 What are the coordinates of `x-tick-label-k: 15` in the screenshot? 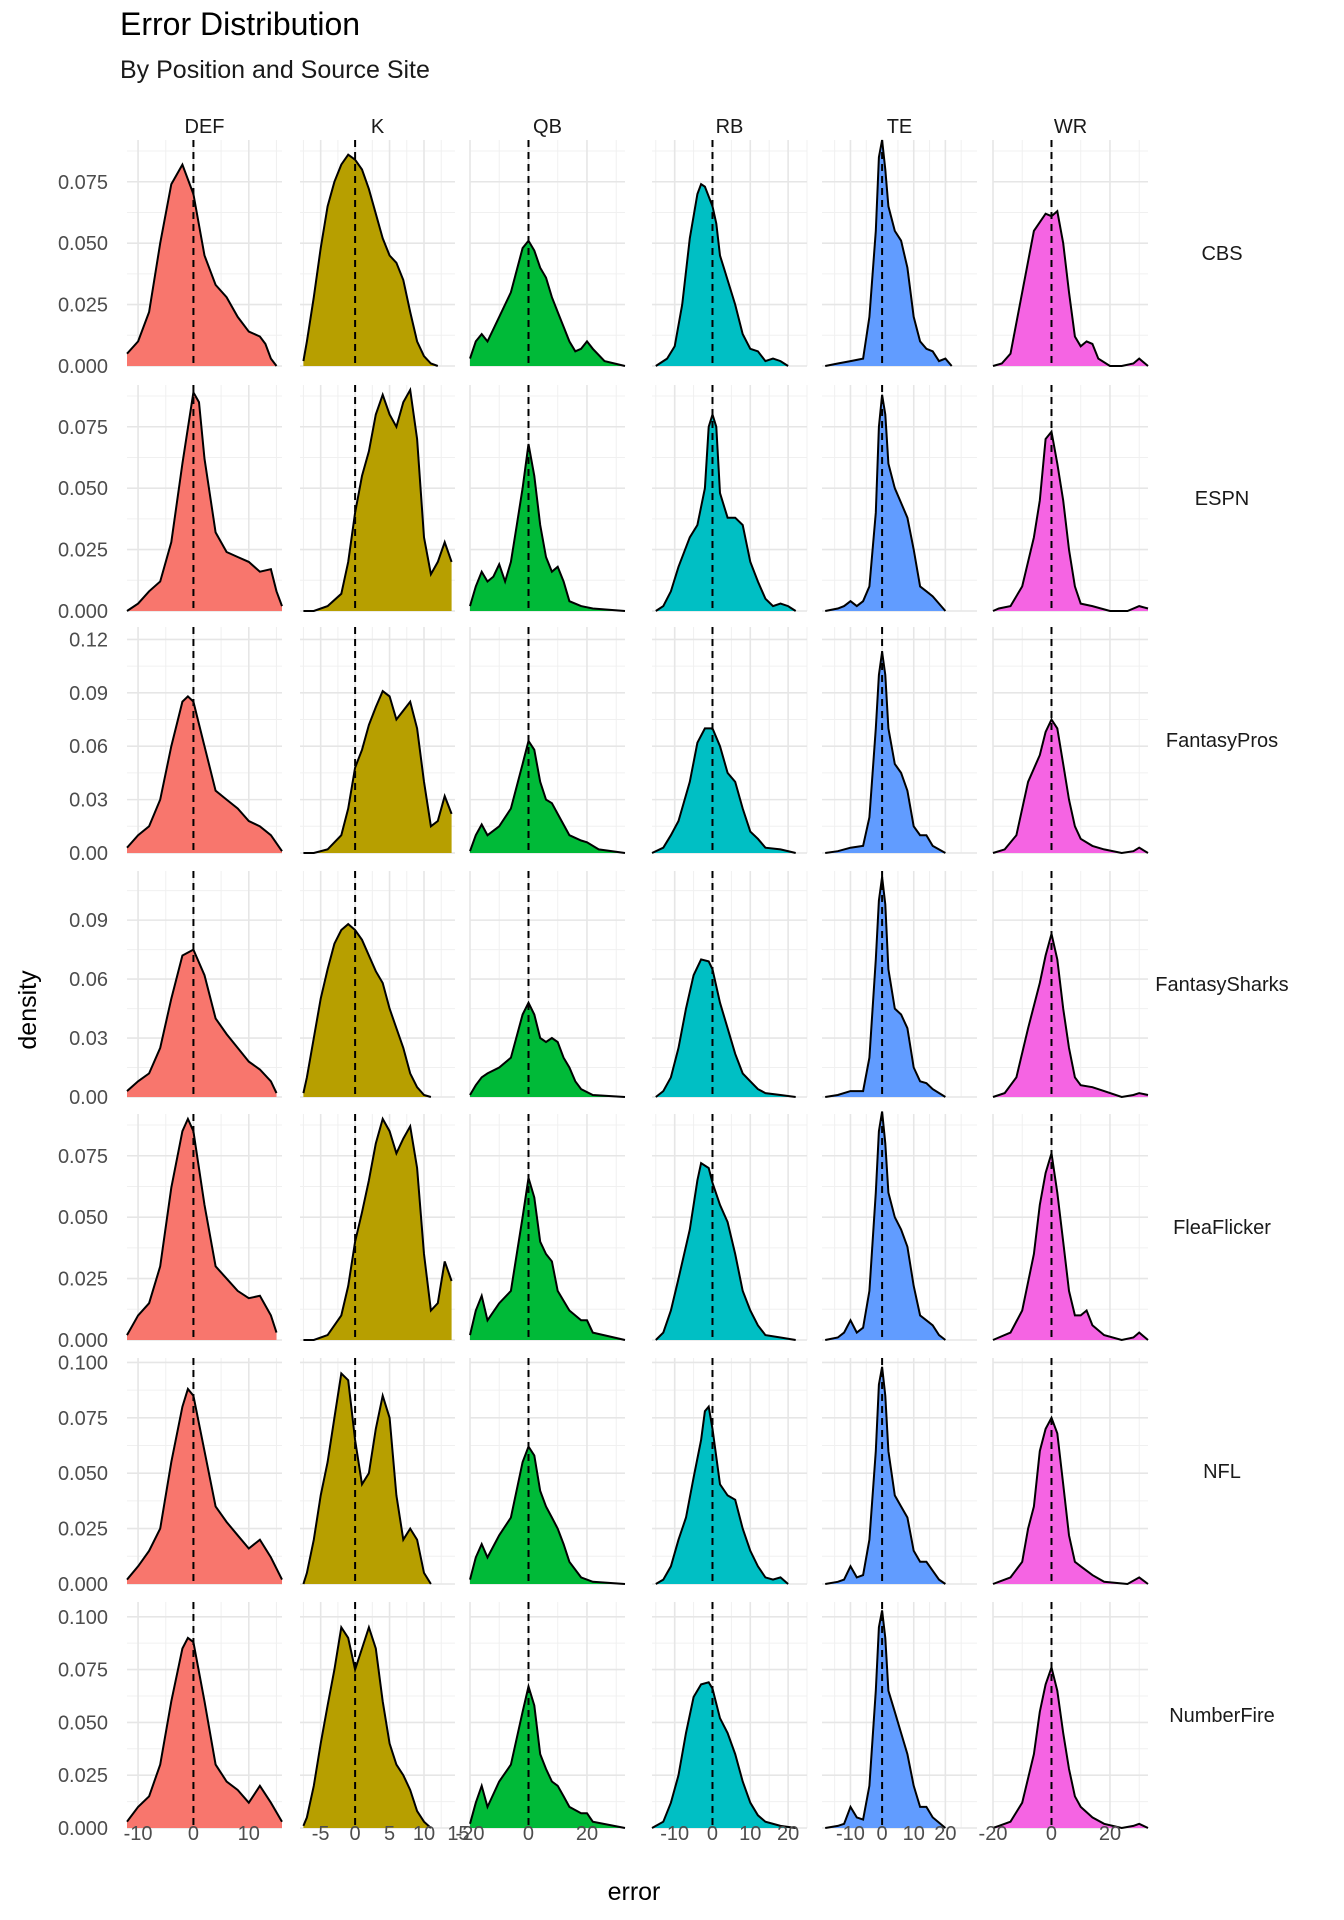 It's located at (458, 1834).